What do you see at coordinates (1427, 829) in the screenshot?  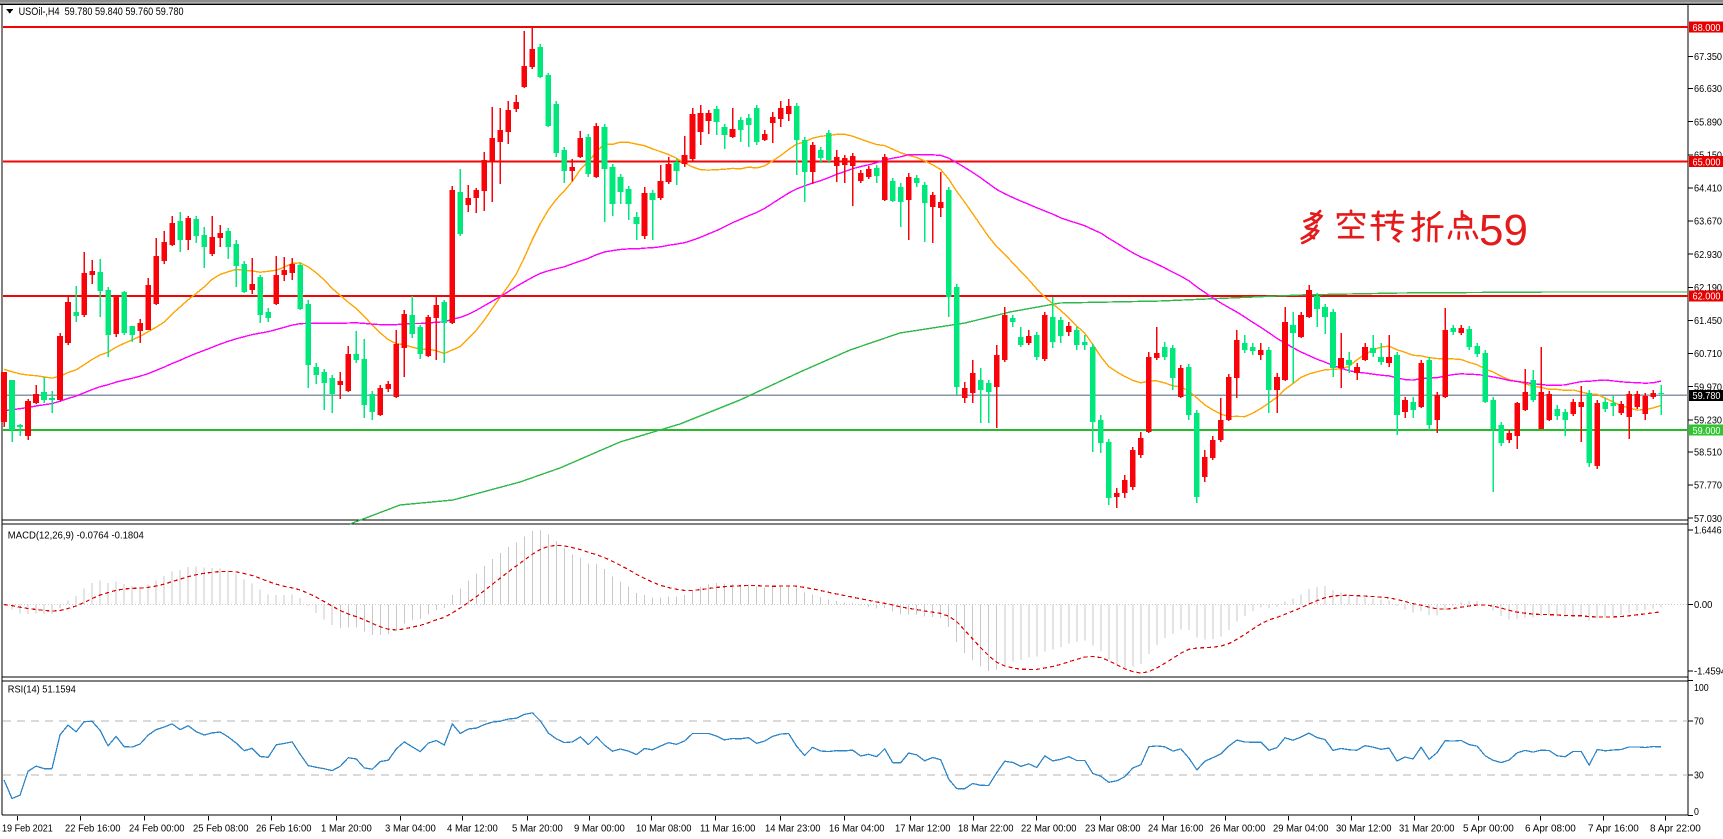 I see `svg-text: 31 Mar 20:00` at bounding box center [1427, 829].